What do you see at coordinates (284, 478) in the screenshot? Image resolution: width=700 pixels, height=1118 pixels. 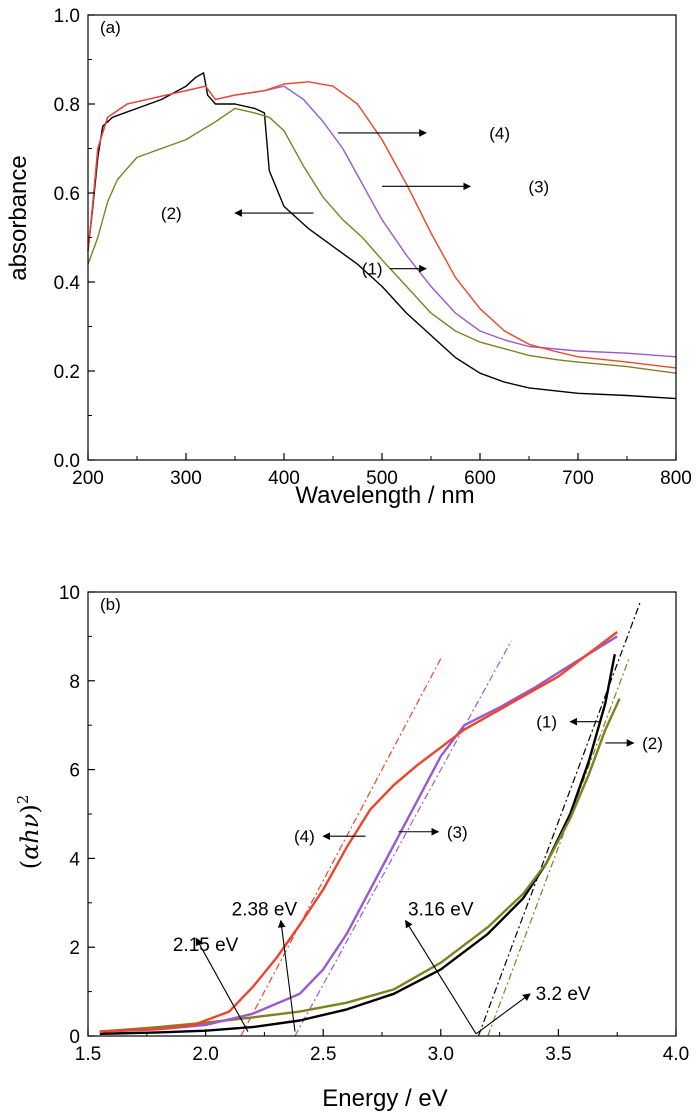 I see `x-tick-label: 400` at bounding box center [284, 478].